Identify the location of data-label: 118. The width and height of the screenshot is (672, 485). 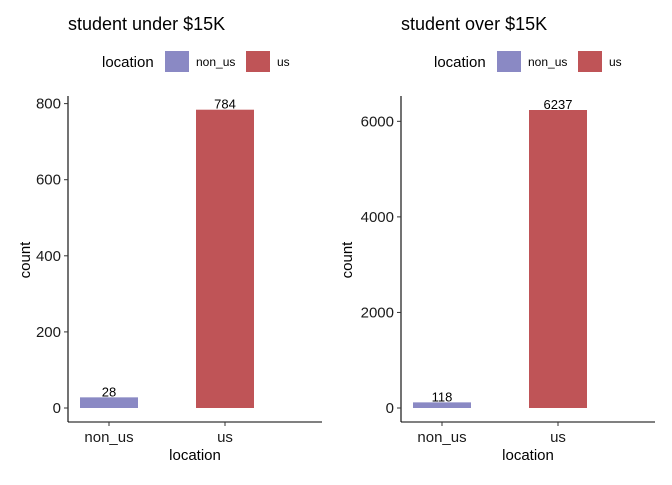
(442, 396).